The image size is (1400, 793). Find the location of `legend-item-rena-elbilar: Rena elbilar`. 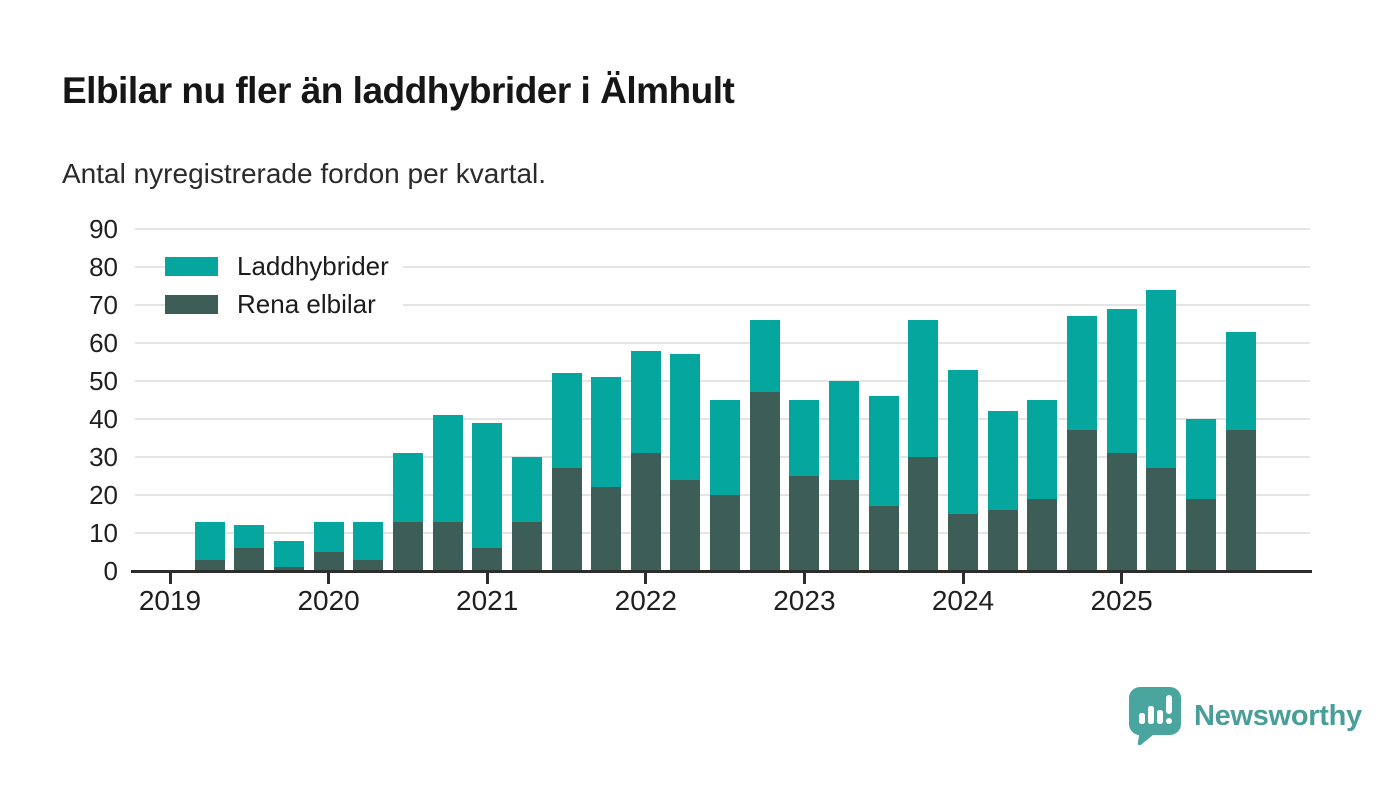

legend-item-rena-elbilar: Rena elbilar is located at coordinates (284, 304).